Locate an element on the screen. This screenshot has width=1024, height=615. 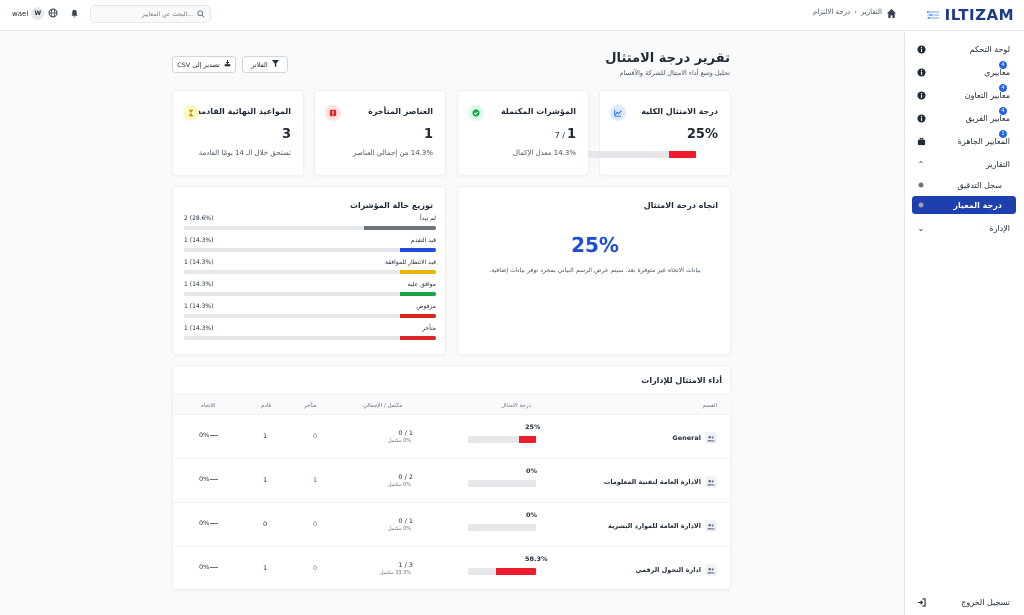
score-bar-fill is located at coordinates (527, 439).